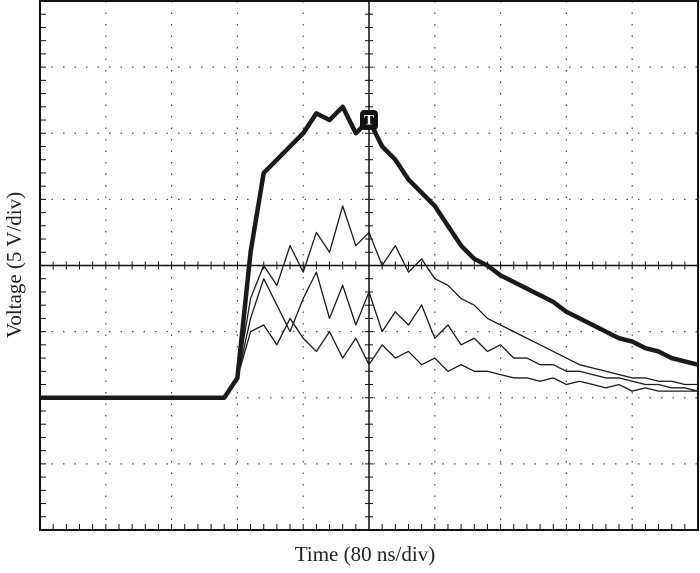 This screenshot has height=573, width=700. What do you see at coordinates (365, 554) in the screenshot?
I see `x-axis-label: Time (80 ns/div)` at bounding box center [365, 554].